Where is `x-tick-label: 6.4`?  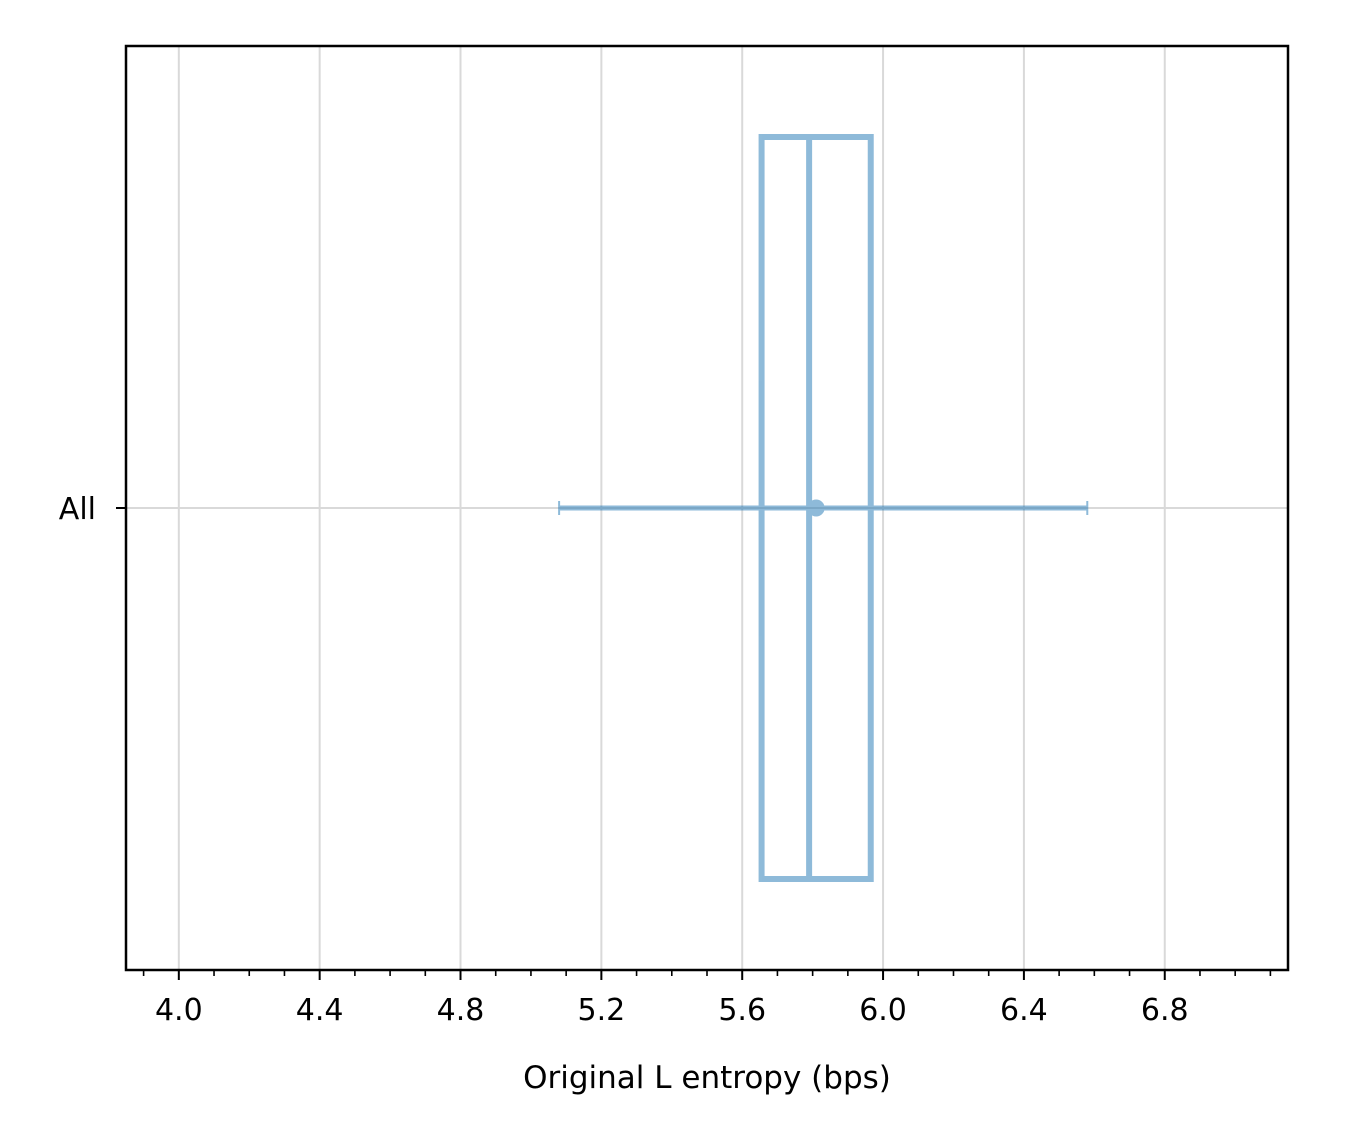 x-tick-label: 6.4 is located at coordinates (1024, 1010).